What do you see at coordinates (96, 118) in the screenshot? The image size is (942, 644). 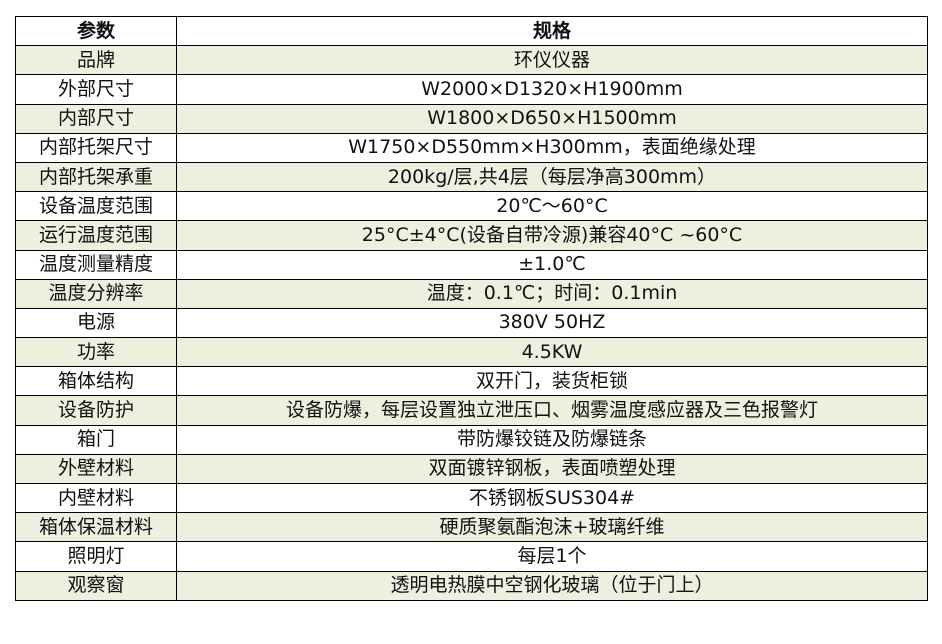 I see `param-cell: 内部尺寸` at bounding box center [96, 118].